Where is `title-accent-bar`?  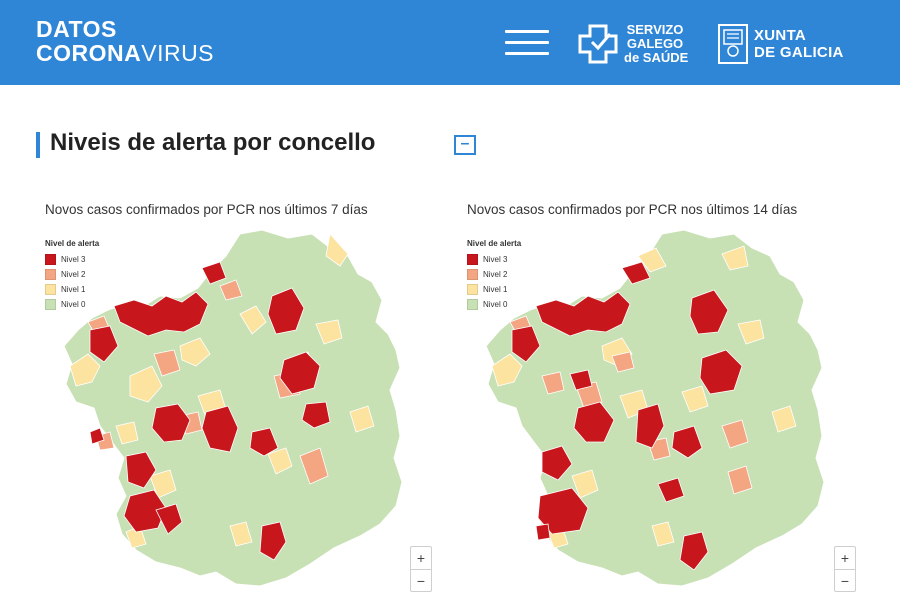
title-accent-bar is located at coordinates (38, 145).